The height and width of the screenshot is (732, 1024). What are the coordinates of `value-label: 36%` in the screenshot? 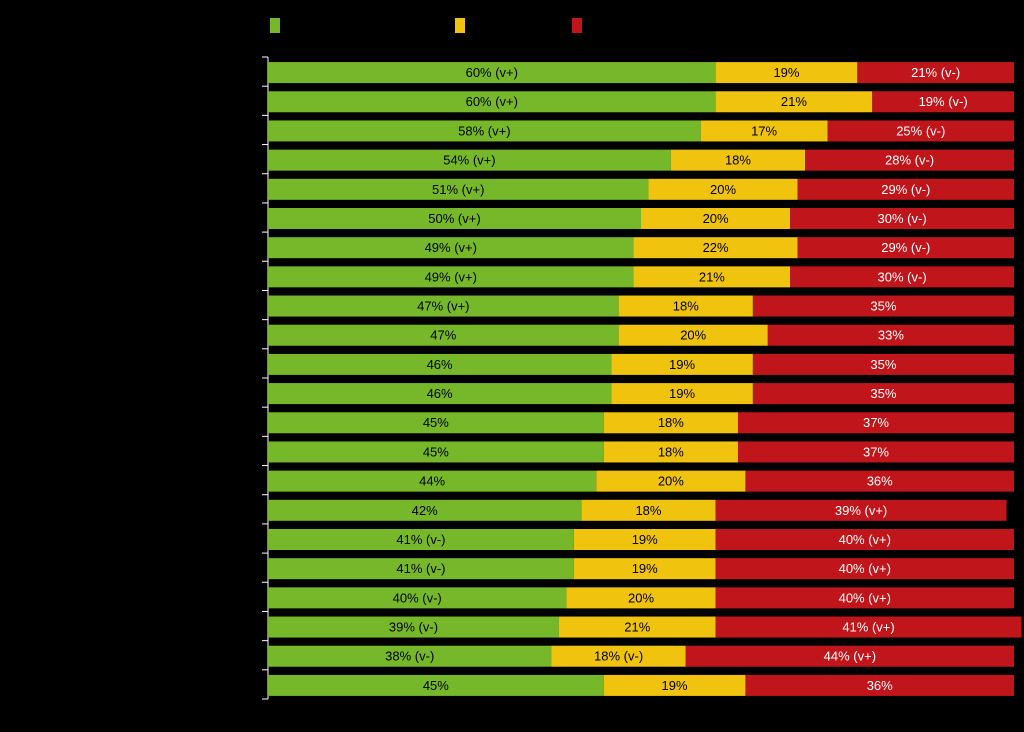 It's located at (880, 481).